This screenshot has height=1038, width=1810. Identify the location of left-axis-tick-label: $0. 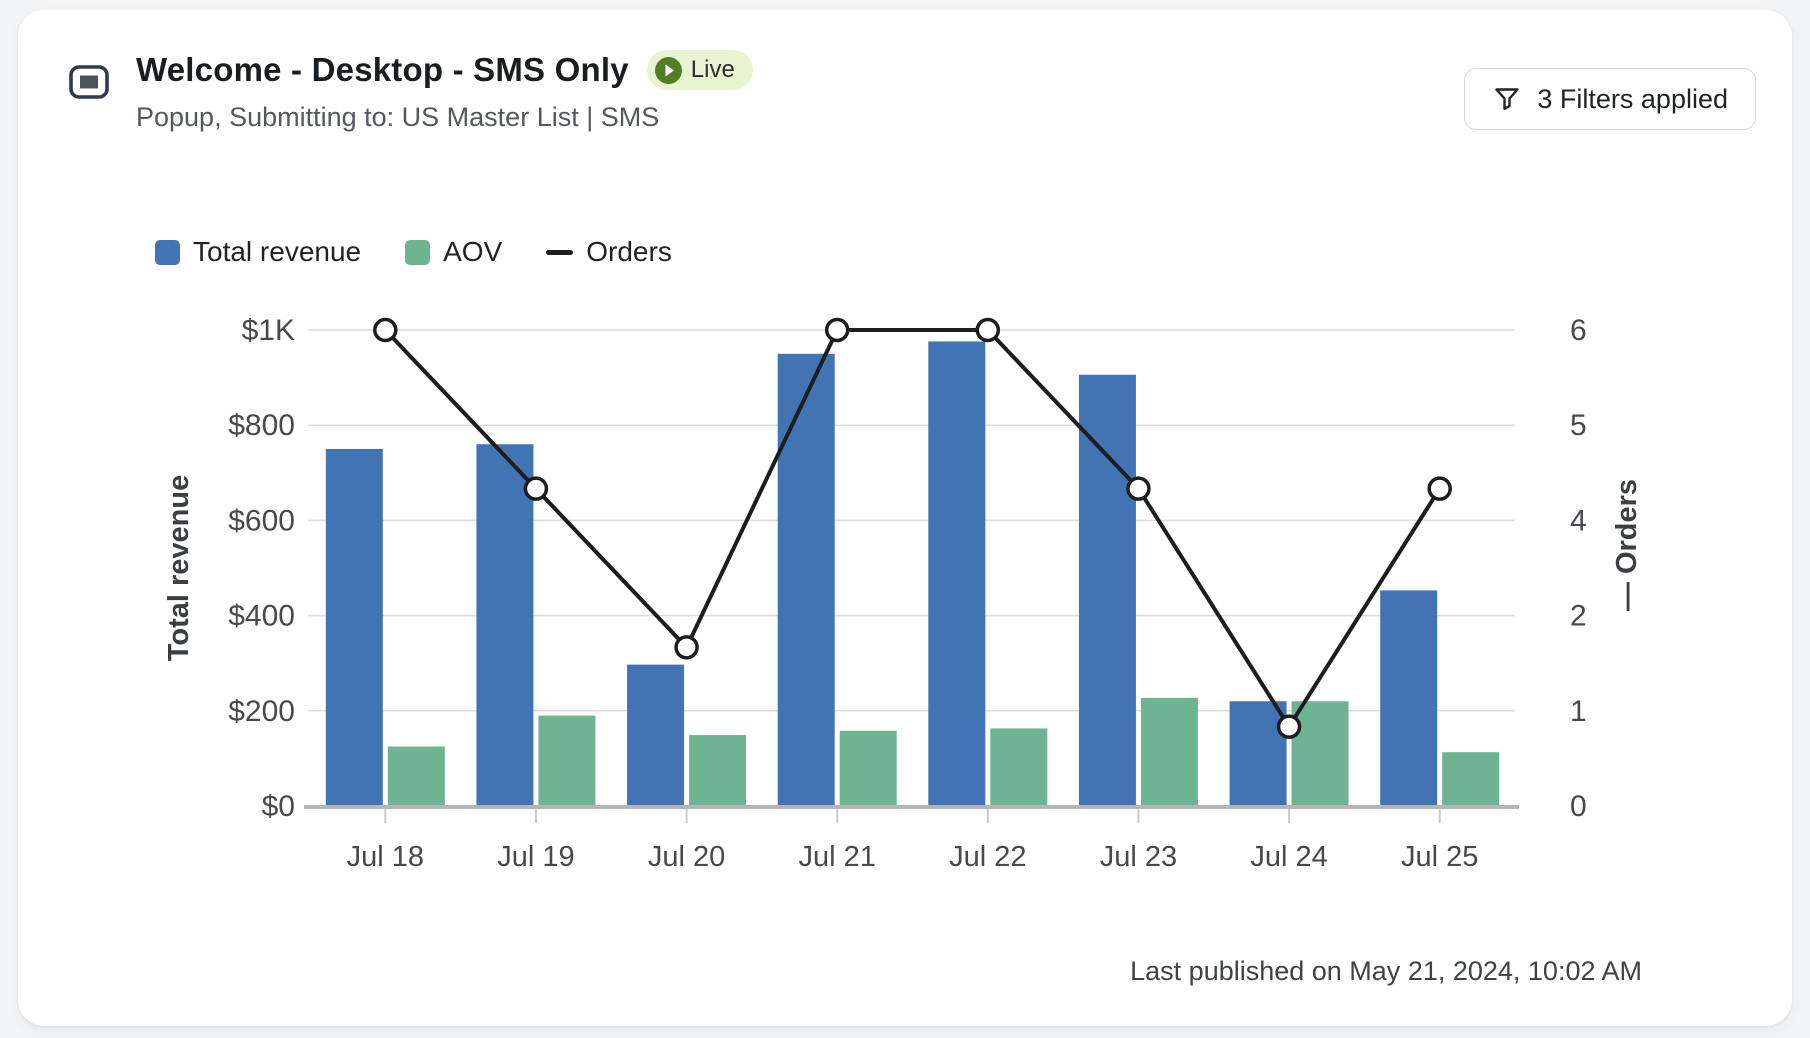
(278, 806).